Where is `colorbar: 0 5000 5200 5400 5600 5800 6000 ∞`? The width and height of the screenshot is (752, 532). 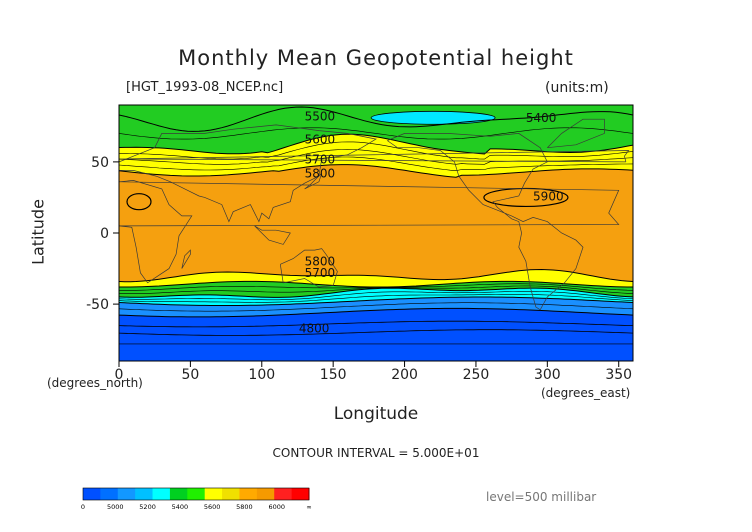
colorbar: 0 5000 5200 5400 5600 5800 6000 ∞ is located at coordinates (196, 499).